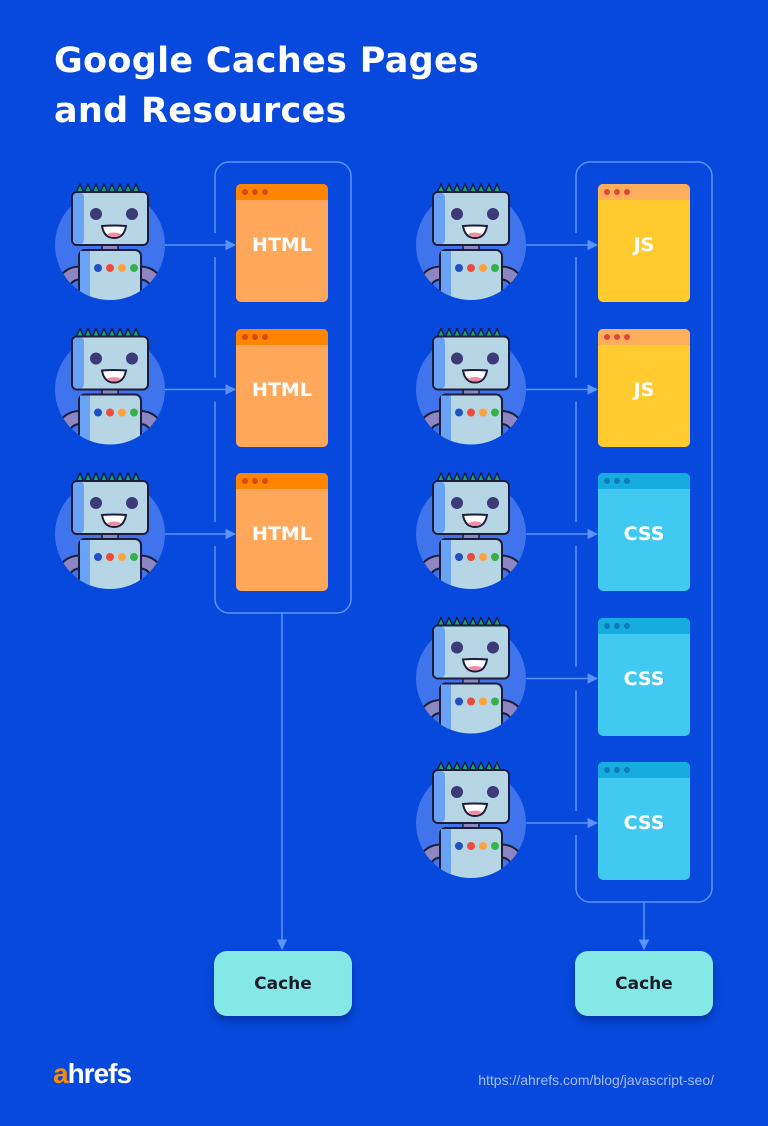 This screenshot has width=768, height=1126. What do you see at coordinates (266, 86) in the screenshot?
I see `page-title: Google Caches Pages and Resources` at bounding box center [266, 86].